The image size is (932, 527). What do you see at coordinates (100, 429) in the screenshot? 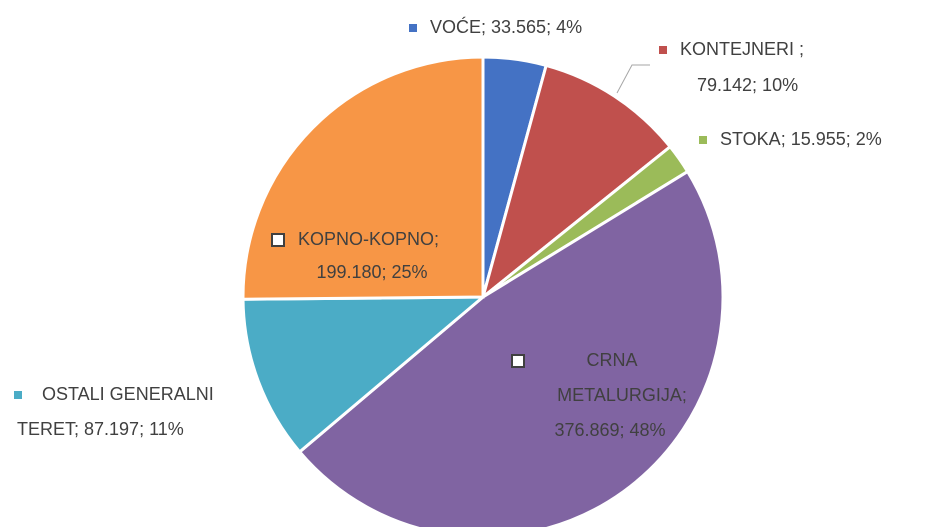
I see `data-label: TERET; 87.197; 11%` at bounding box center [100, 429].